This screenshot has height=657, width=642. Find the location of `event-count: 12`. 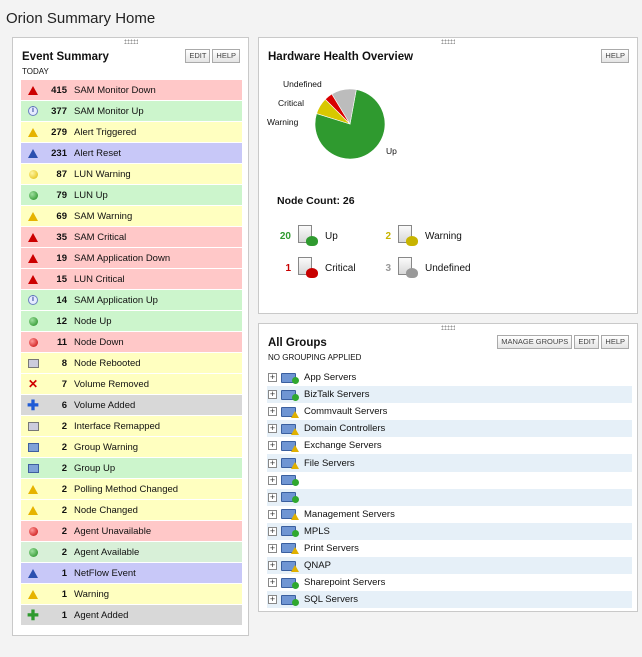

event-count: 12 is located at coordinates (61, 321).